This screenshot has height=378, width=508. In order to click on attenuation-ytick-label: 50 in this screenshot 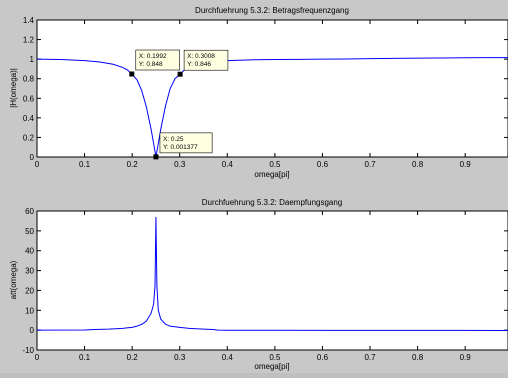, I will do `click(29, 231)`.